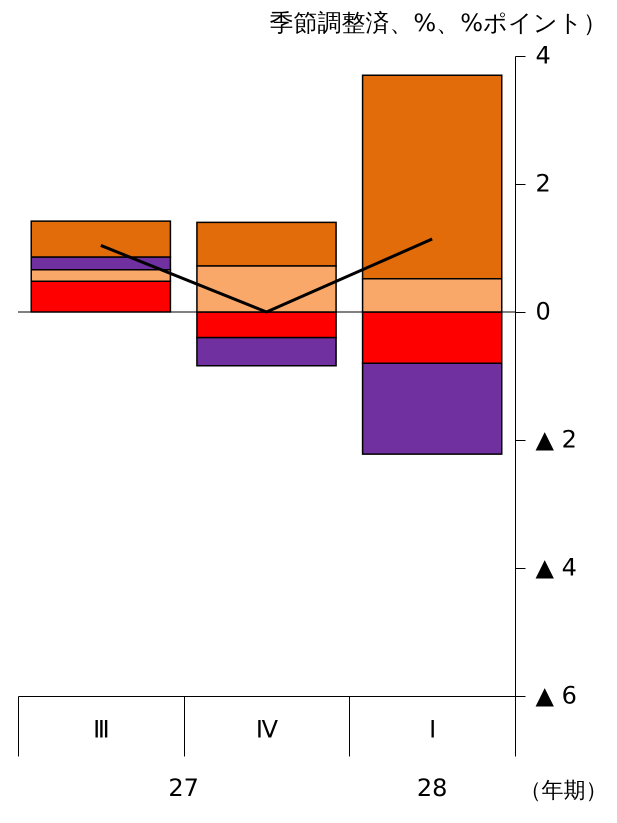  What do you see at coordinates (438, 23) in the screenshot?
I see `chart-title: 季節調整済、%、%ポイント）` at bounding box center [438, 23].